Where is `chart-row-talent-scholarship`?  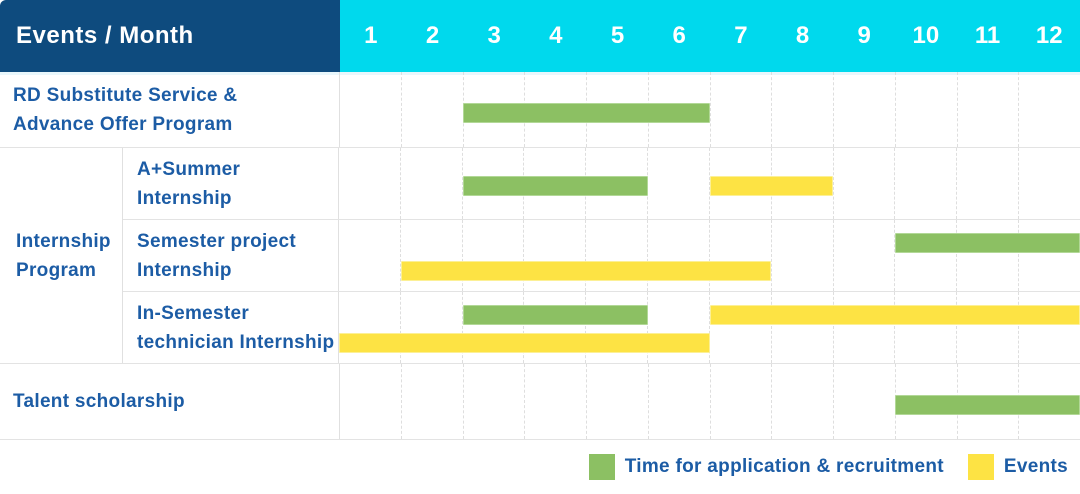 chart-row-talent-scholarship is located at coordinates (710, 401).